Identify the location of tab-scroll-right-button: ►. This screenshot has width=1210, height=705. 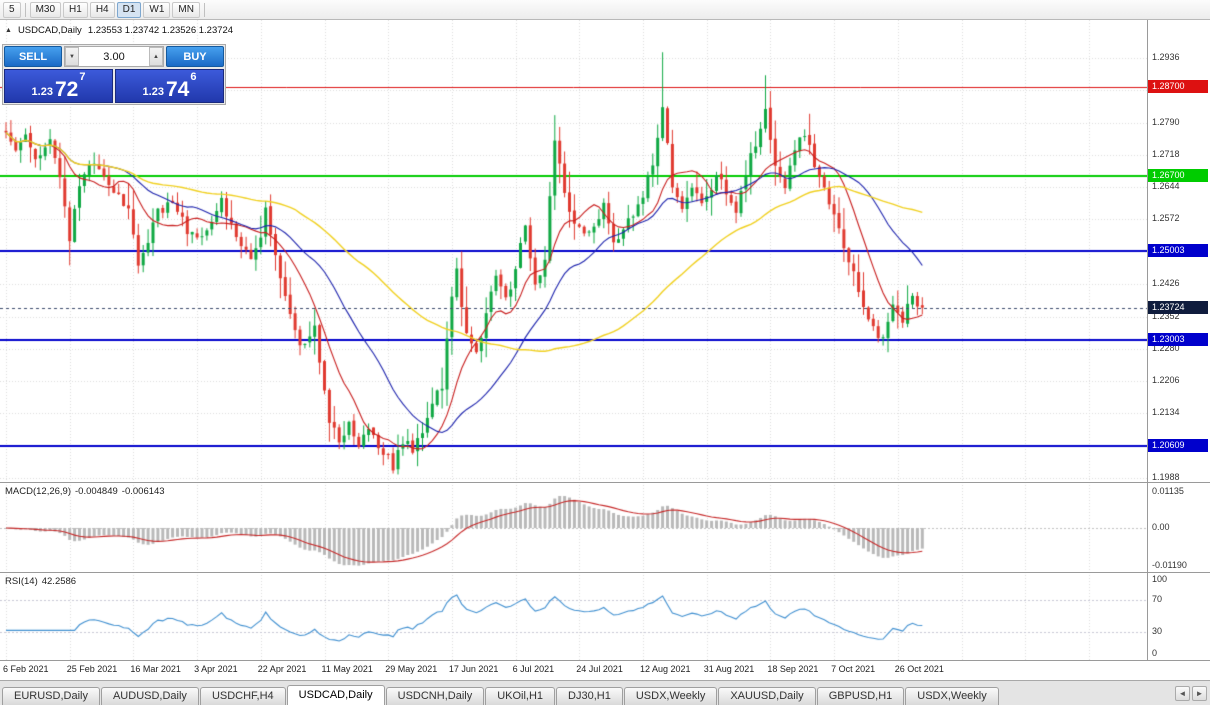
(1199, 693).